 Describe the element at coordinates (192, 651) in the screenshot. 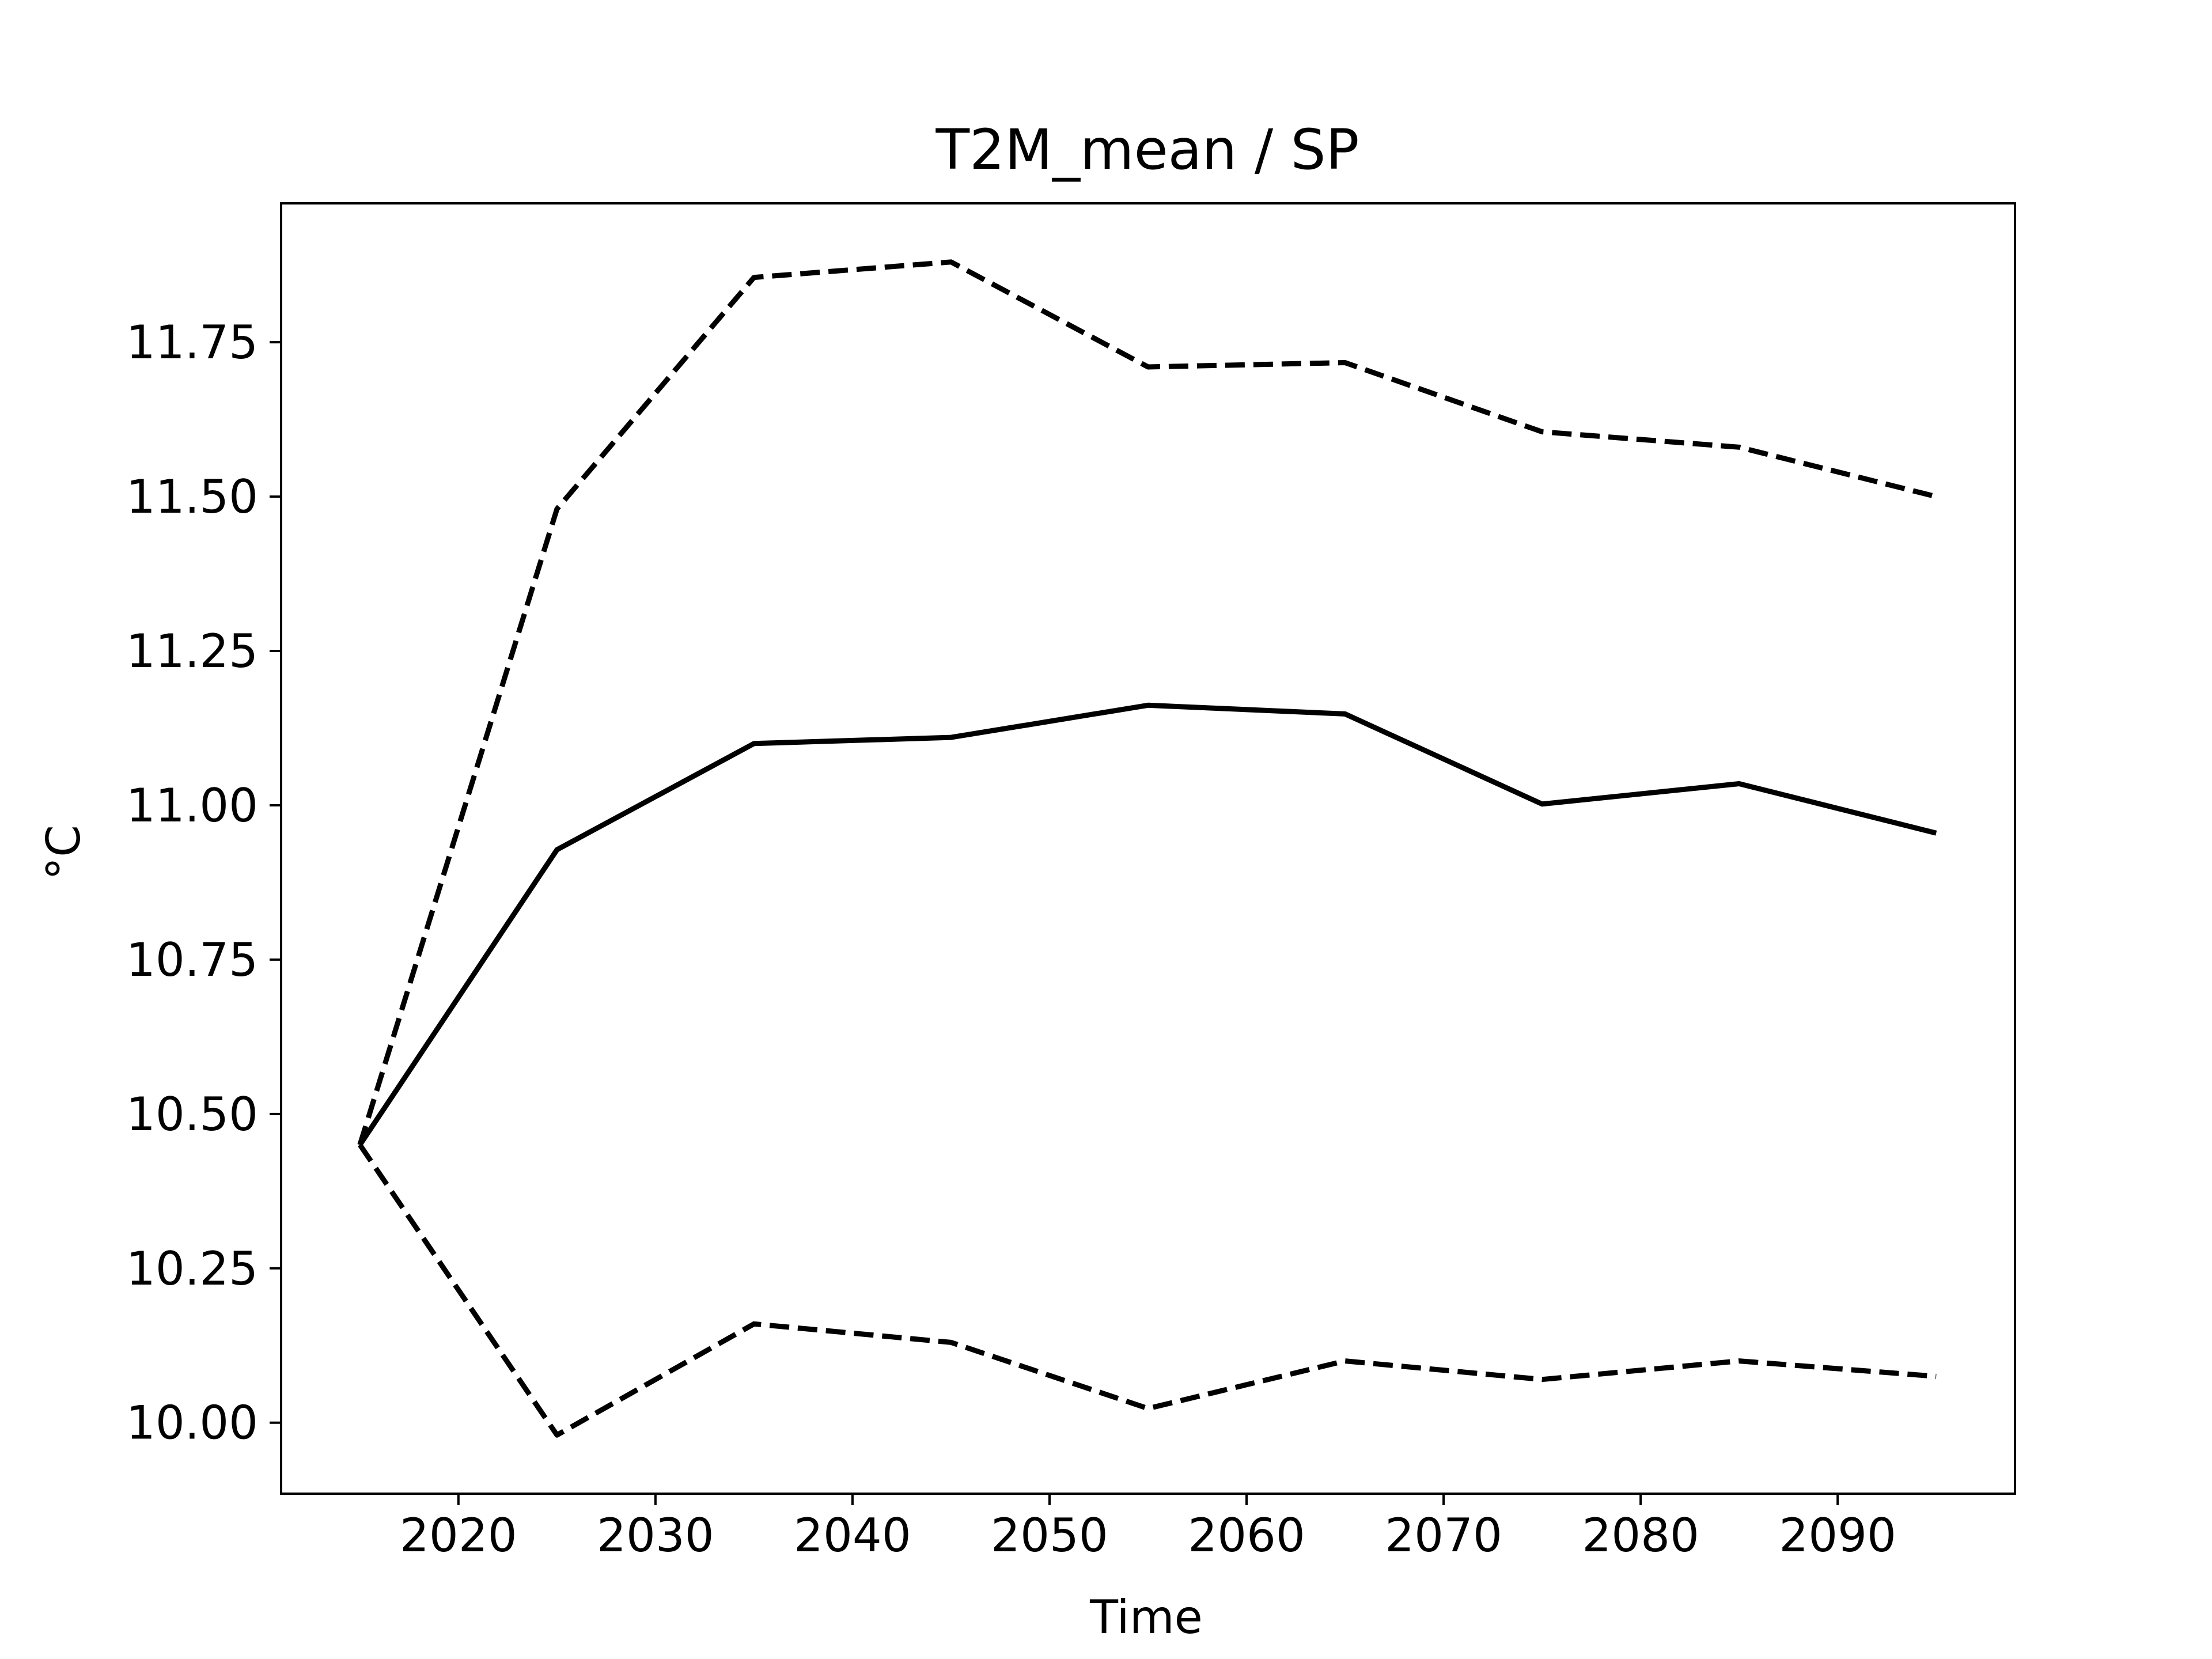

I see `y-tick-label: 11.25` at that location.